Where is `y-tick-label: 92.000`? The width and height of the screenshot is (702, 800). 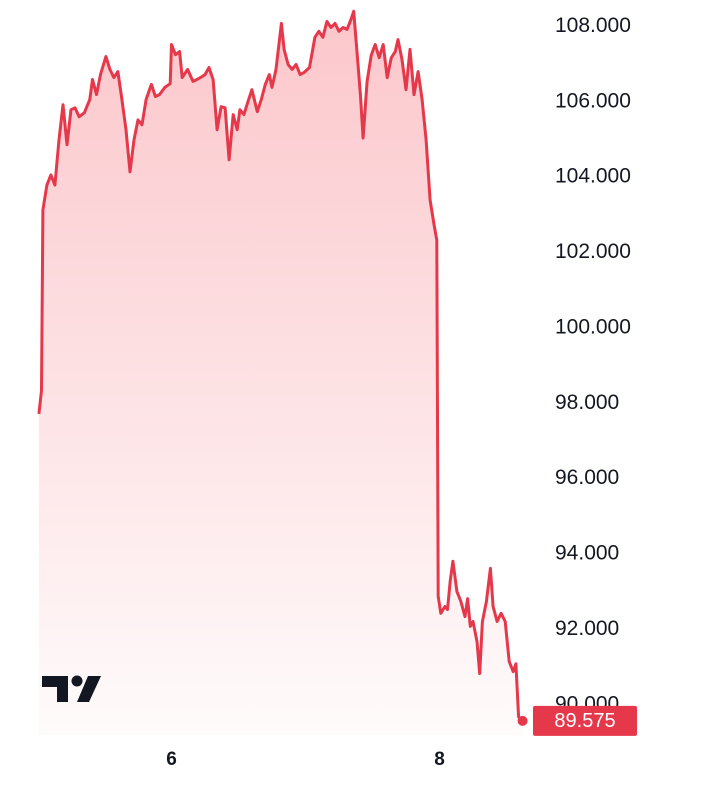 y-tick-label: 92.000 is located at coordinates (587, 628).